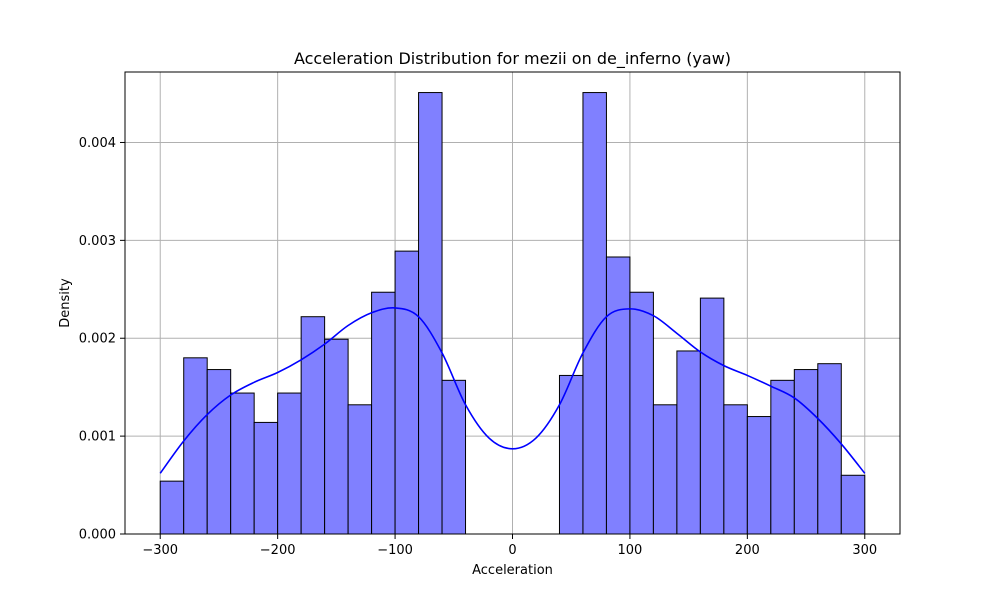 The image size is (1000, 600). What do you see at coordinates (512, 570) in the screenshot?
I see `x-axis-label: Acceleration` at bounding box center [512, 570].